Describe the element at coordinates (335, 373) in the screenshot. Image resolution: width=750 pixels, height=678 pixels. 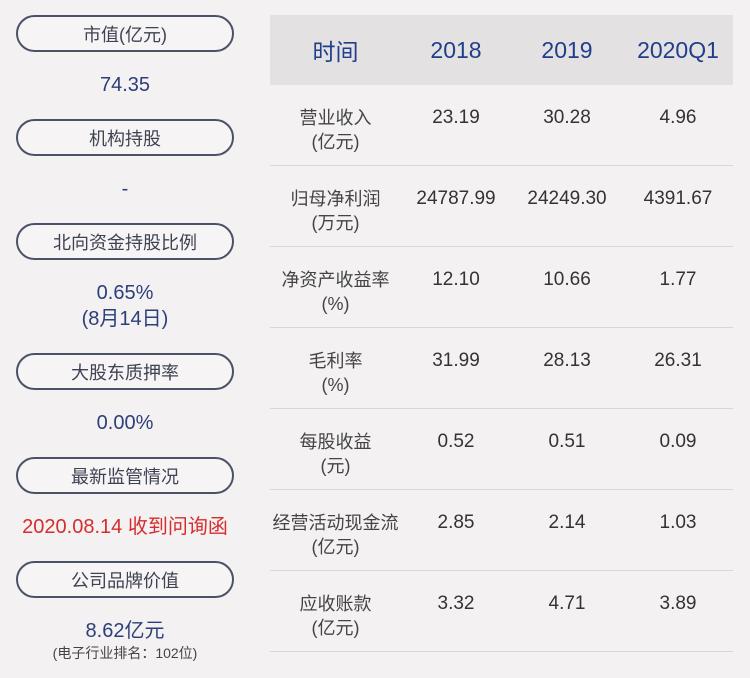
I see `row-label: 毛利率 (%)` at that location.